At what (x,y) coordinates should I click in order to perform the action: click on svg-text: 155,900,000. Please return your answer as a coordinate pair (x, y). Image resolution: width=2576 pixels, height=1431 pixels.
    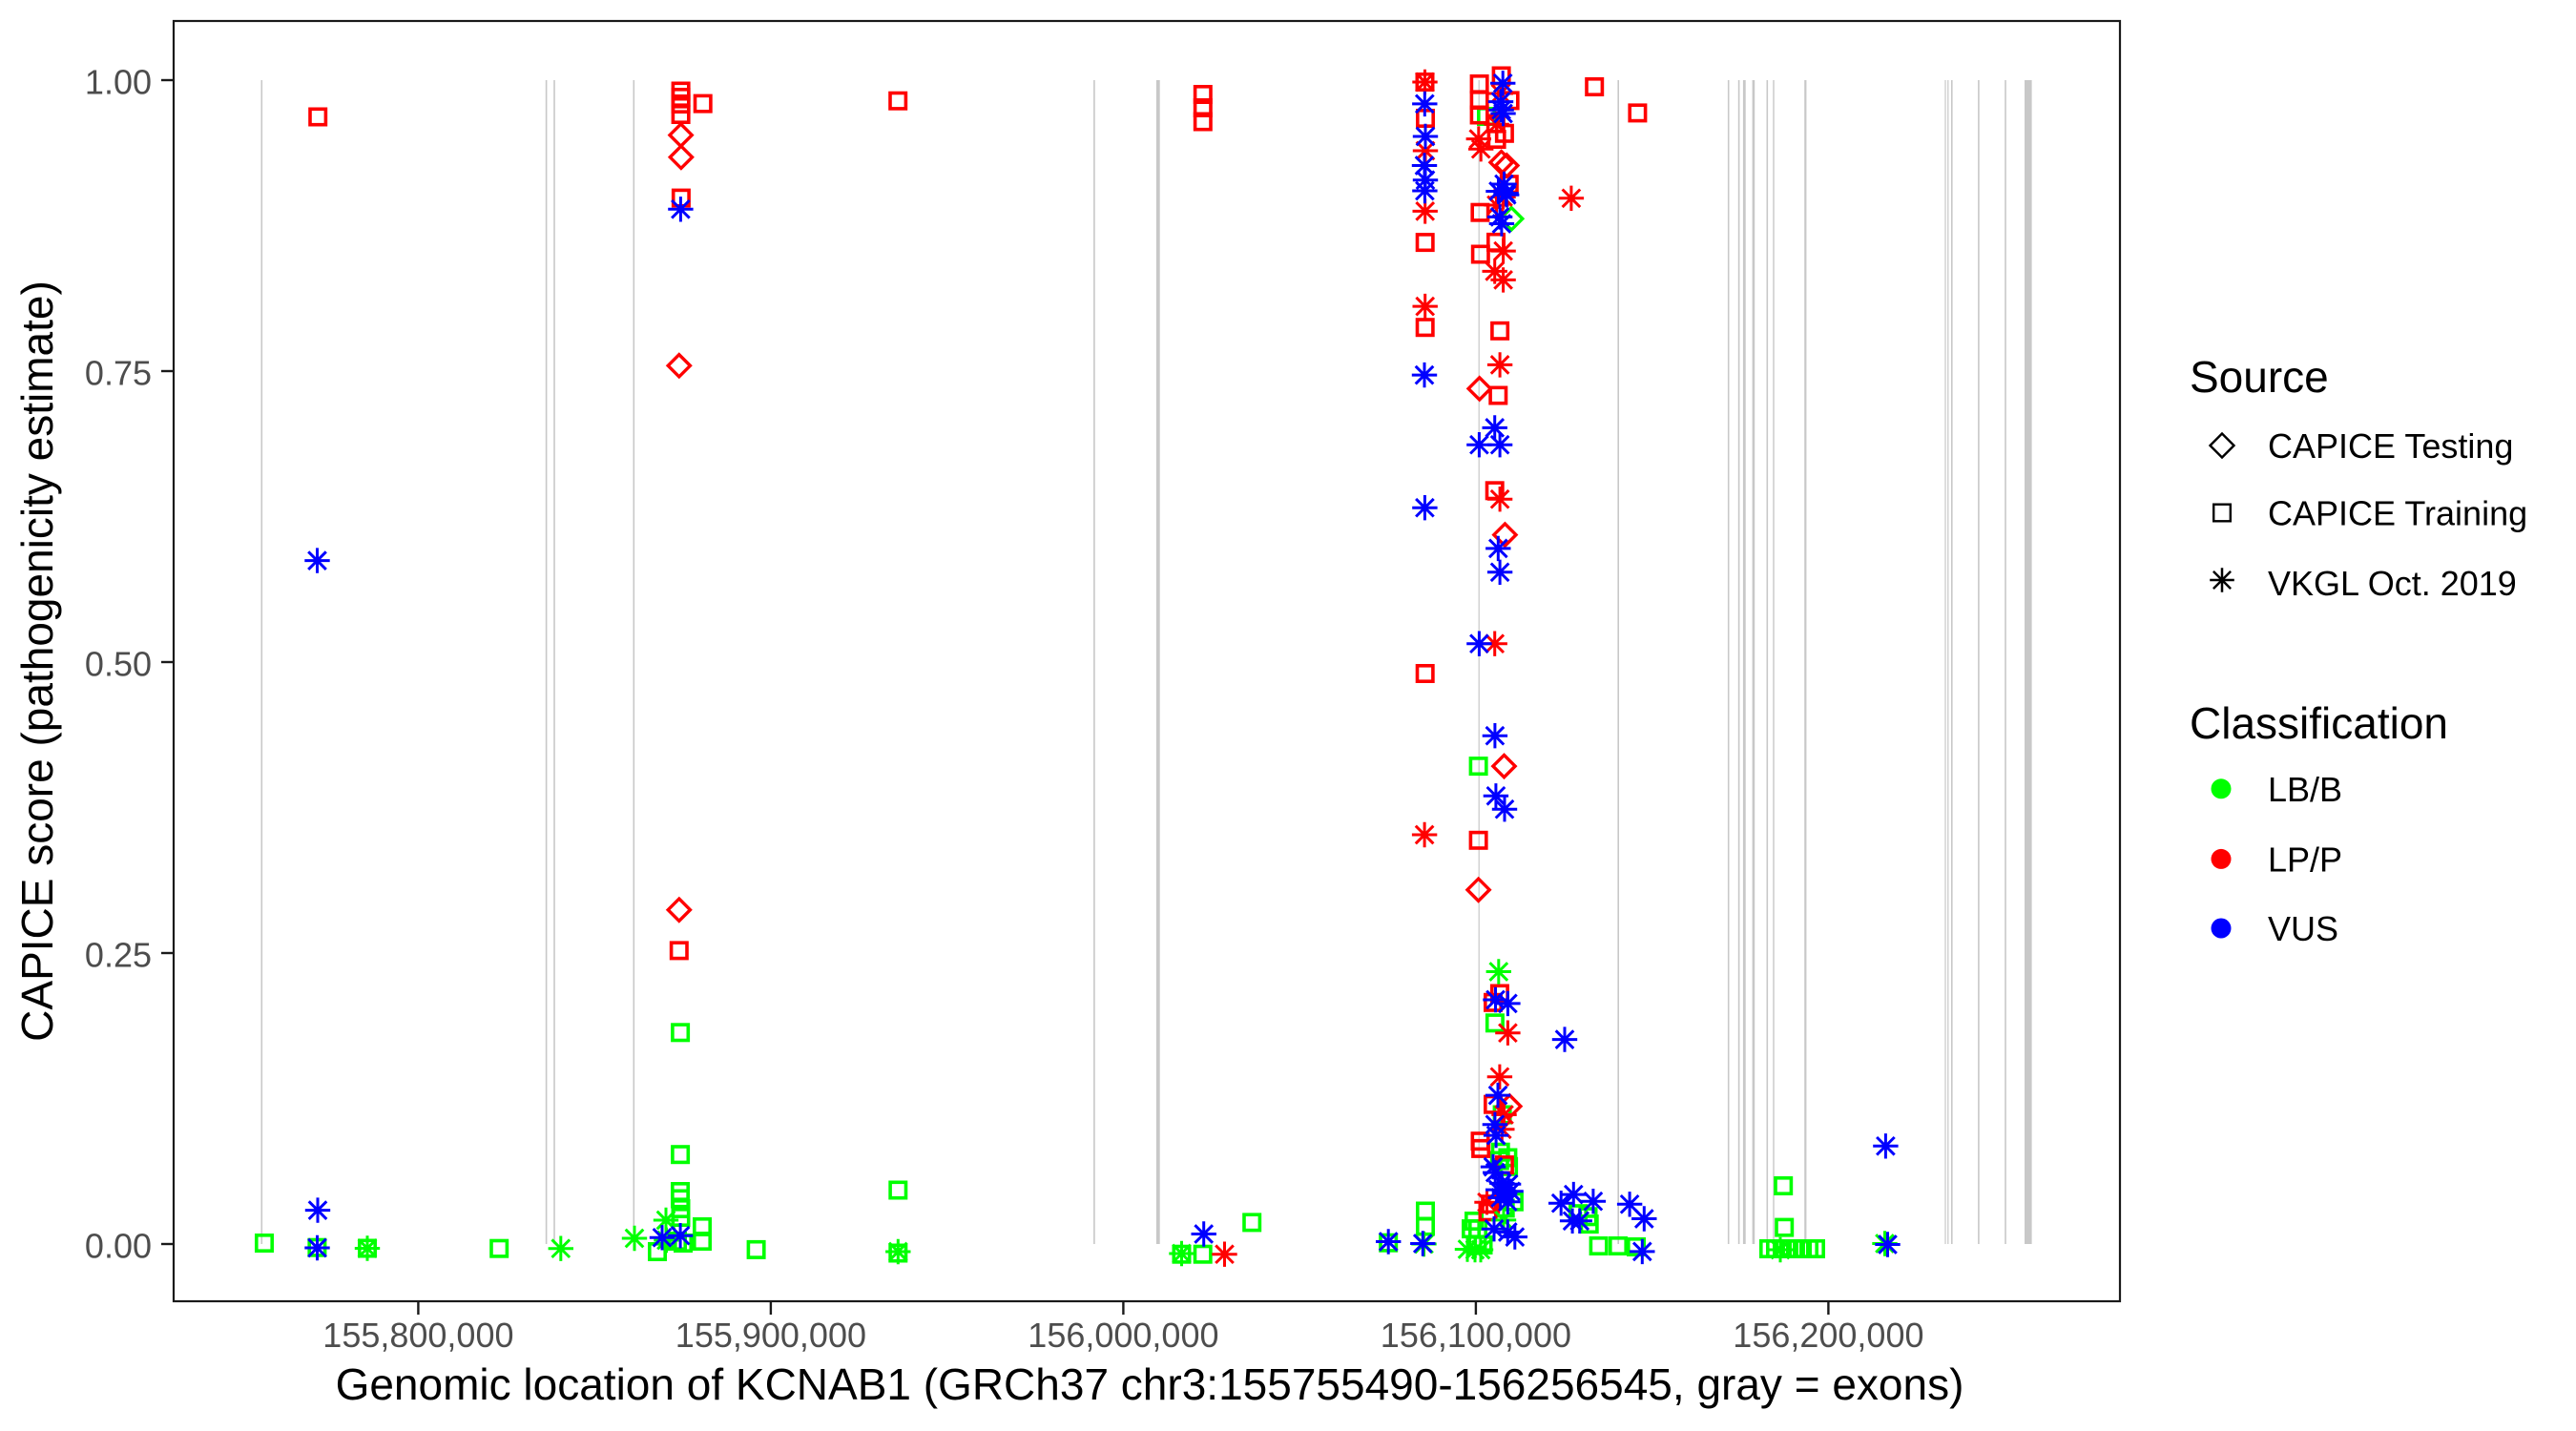
    Looking at the image, I should click on (770, 1335).